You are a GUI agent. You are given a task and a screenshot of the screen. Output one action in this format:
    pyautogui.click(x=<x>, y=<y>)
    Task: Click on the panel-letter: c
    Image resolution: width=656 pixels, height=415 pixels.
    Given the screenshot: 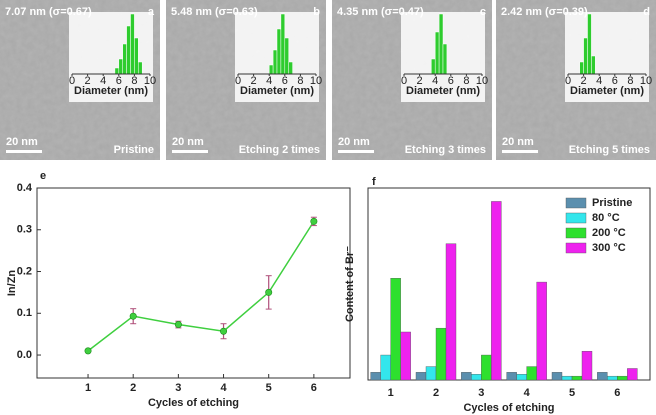 What is the action you would take?
    pyautogui.click(x=483, y=12)
    